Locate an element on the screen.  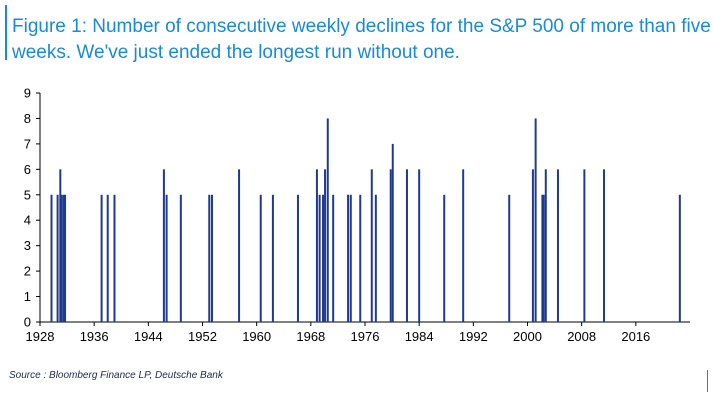
x-tick-label: 1960 is located at coordinates (256, 336).